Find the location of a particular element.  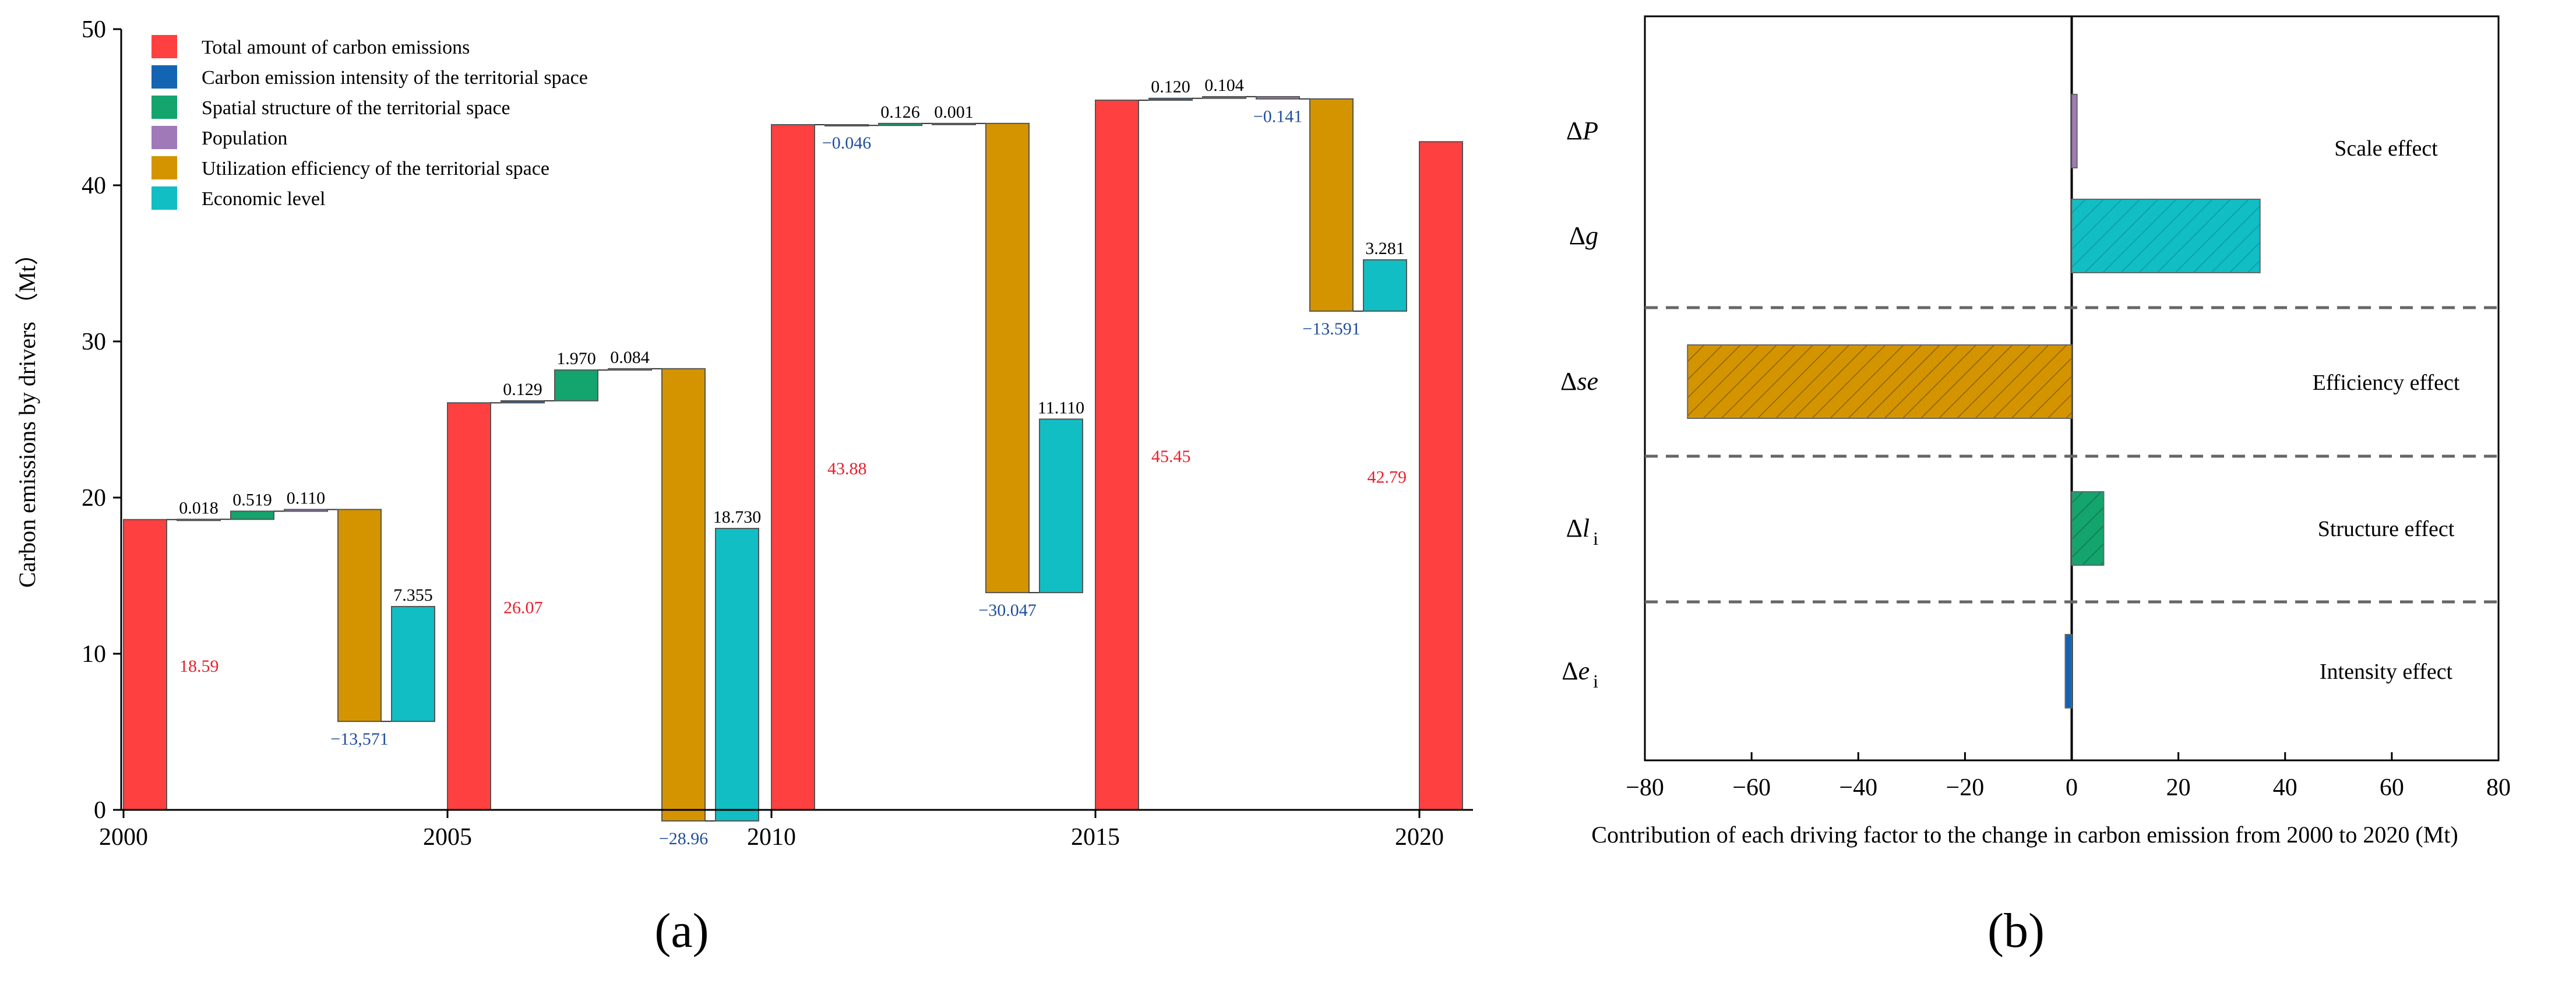

x-tick-label: 2020 is located at coordinates (1419, 837).